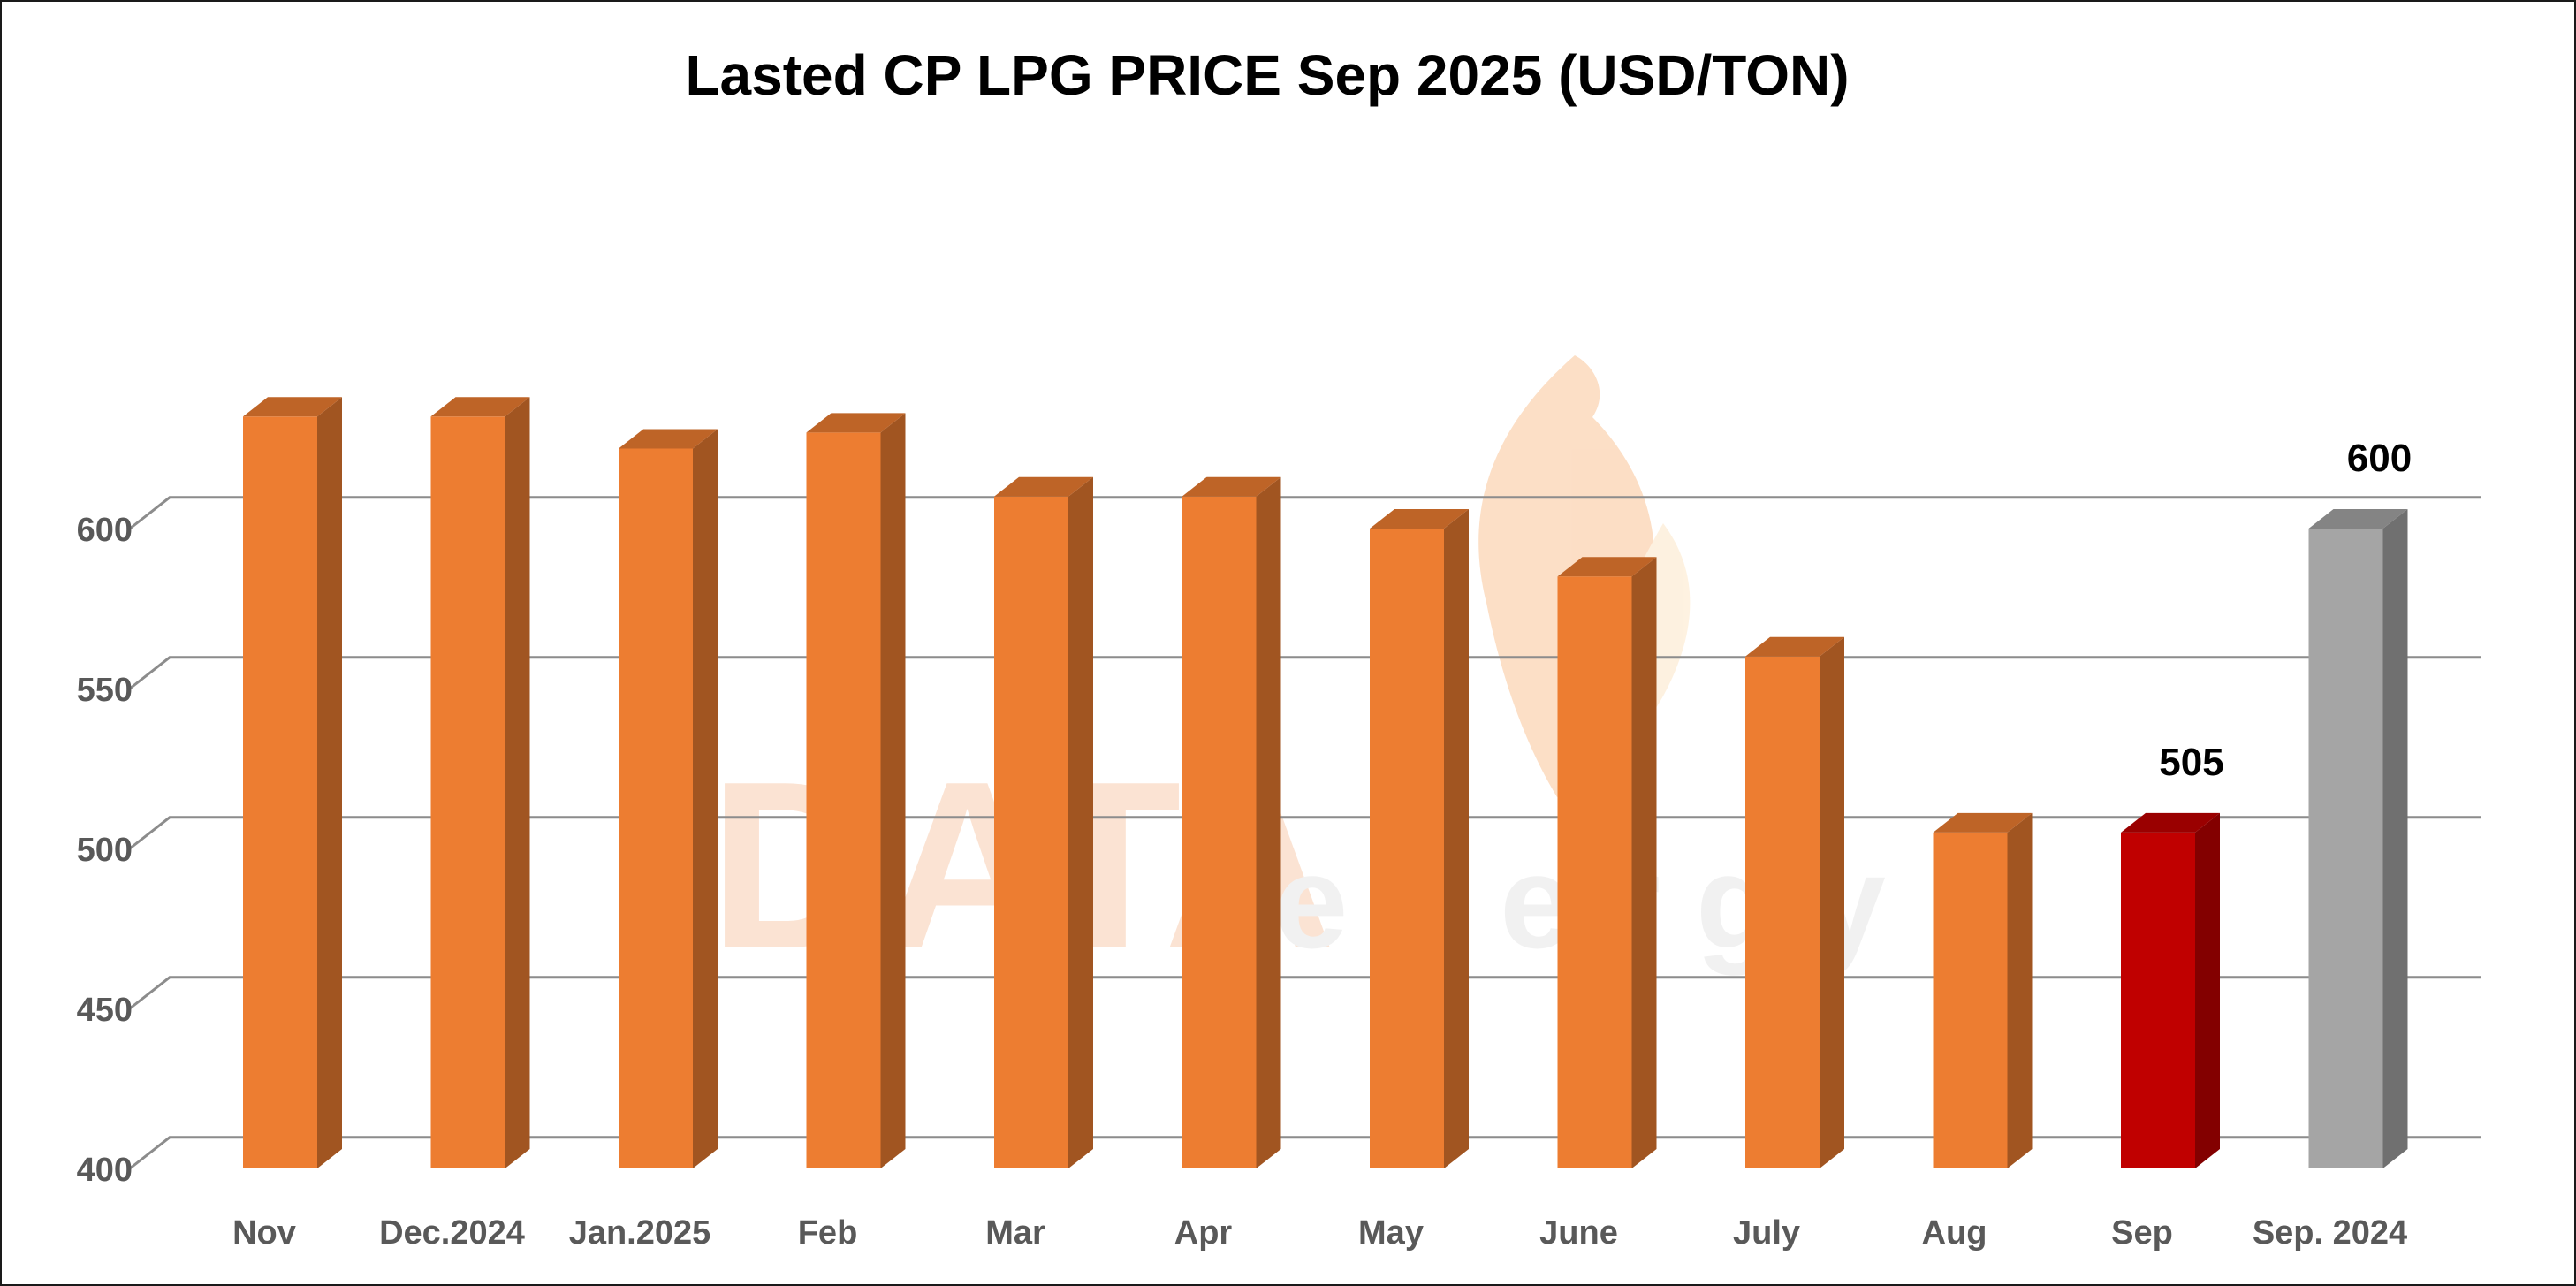 The width and height of the screenshot is (2576, 1286). Describe the element at coordinates (1766, 1233) in the screenshot. I see `x-category-label: July` at that location.